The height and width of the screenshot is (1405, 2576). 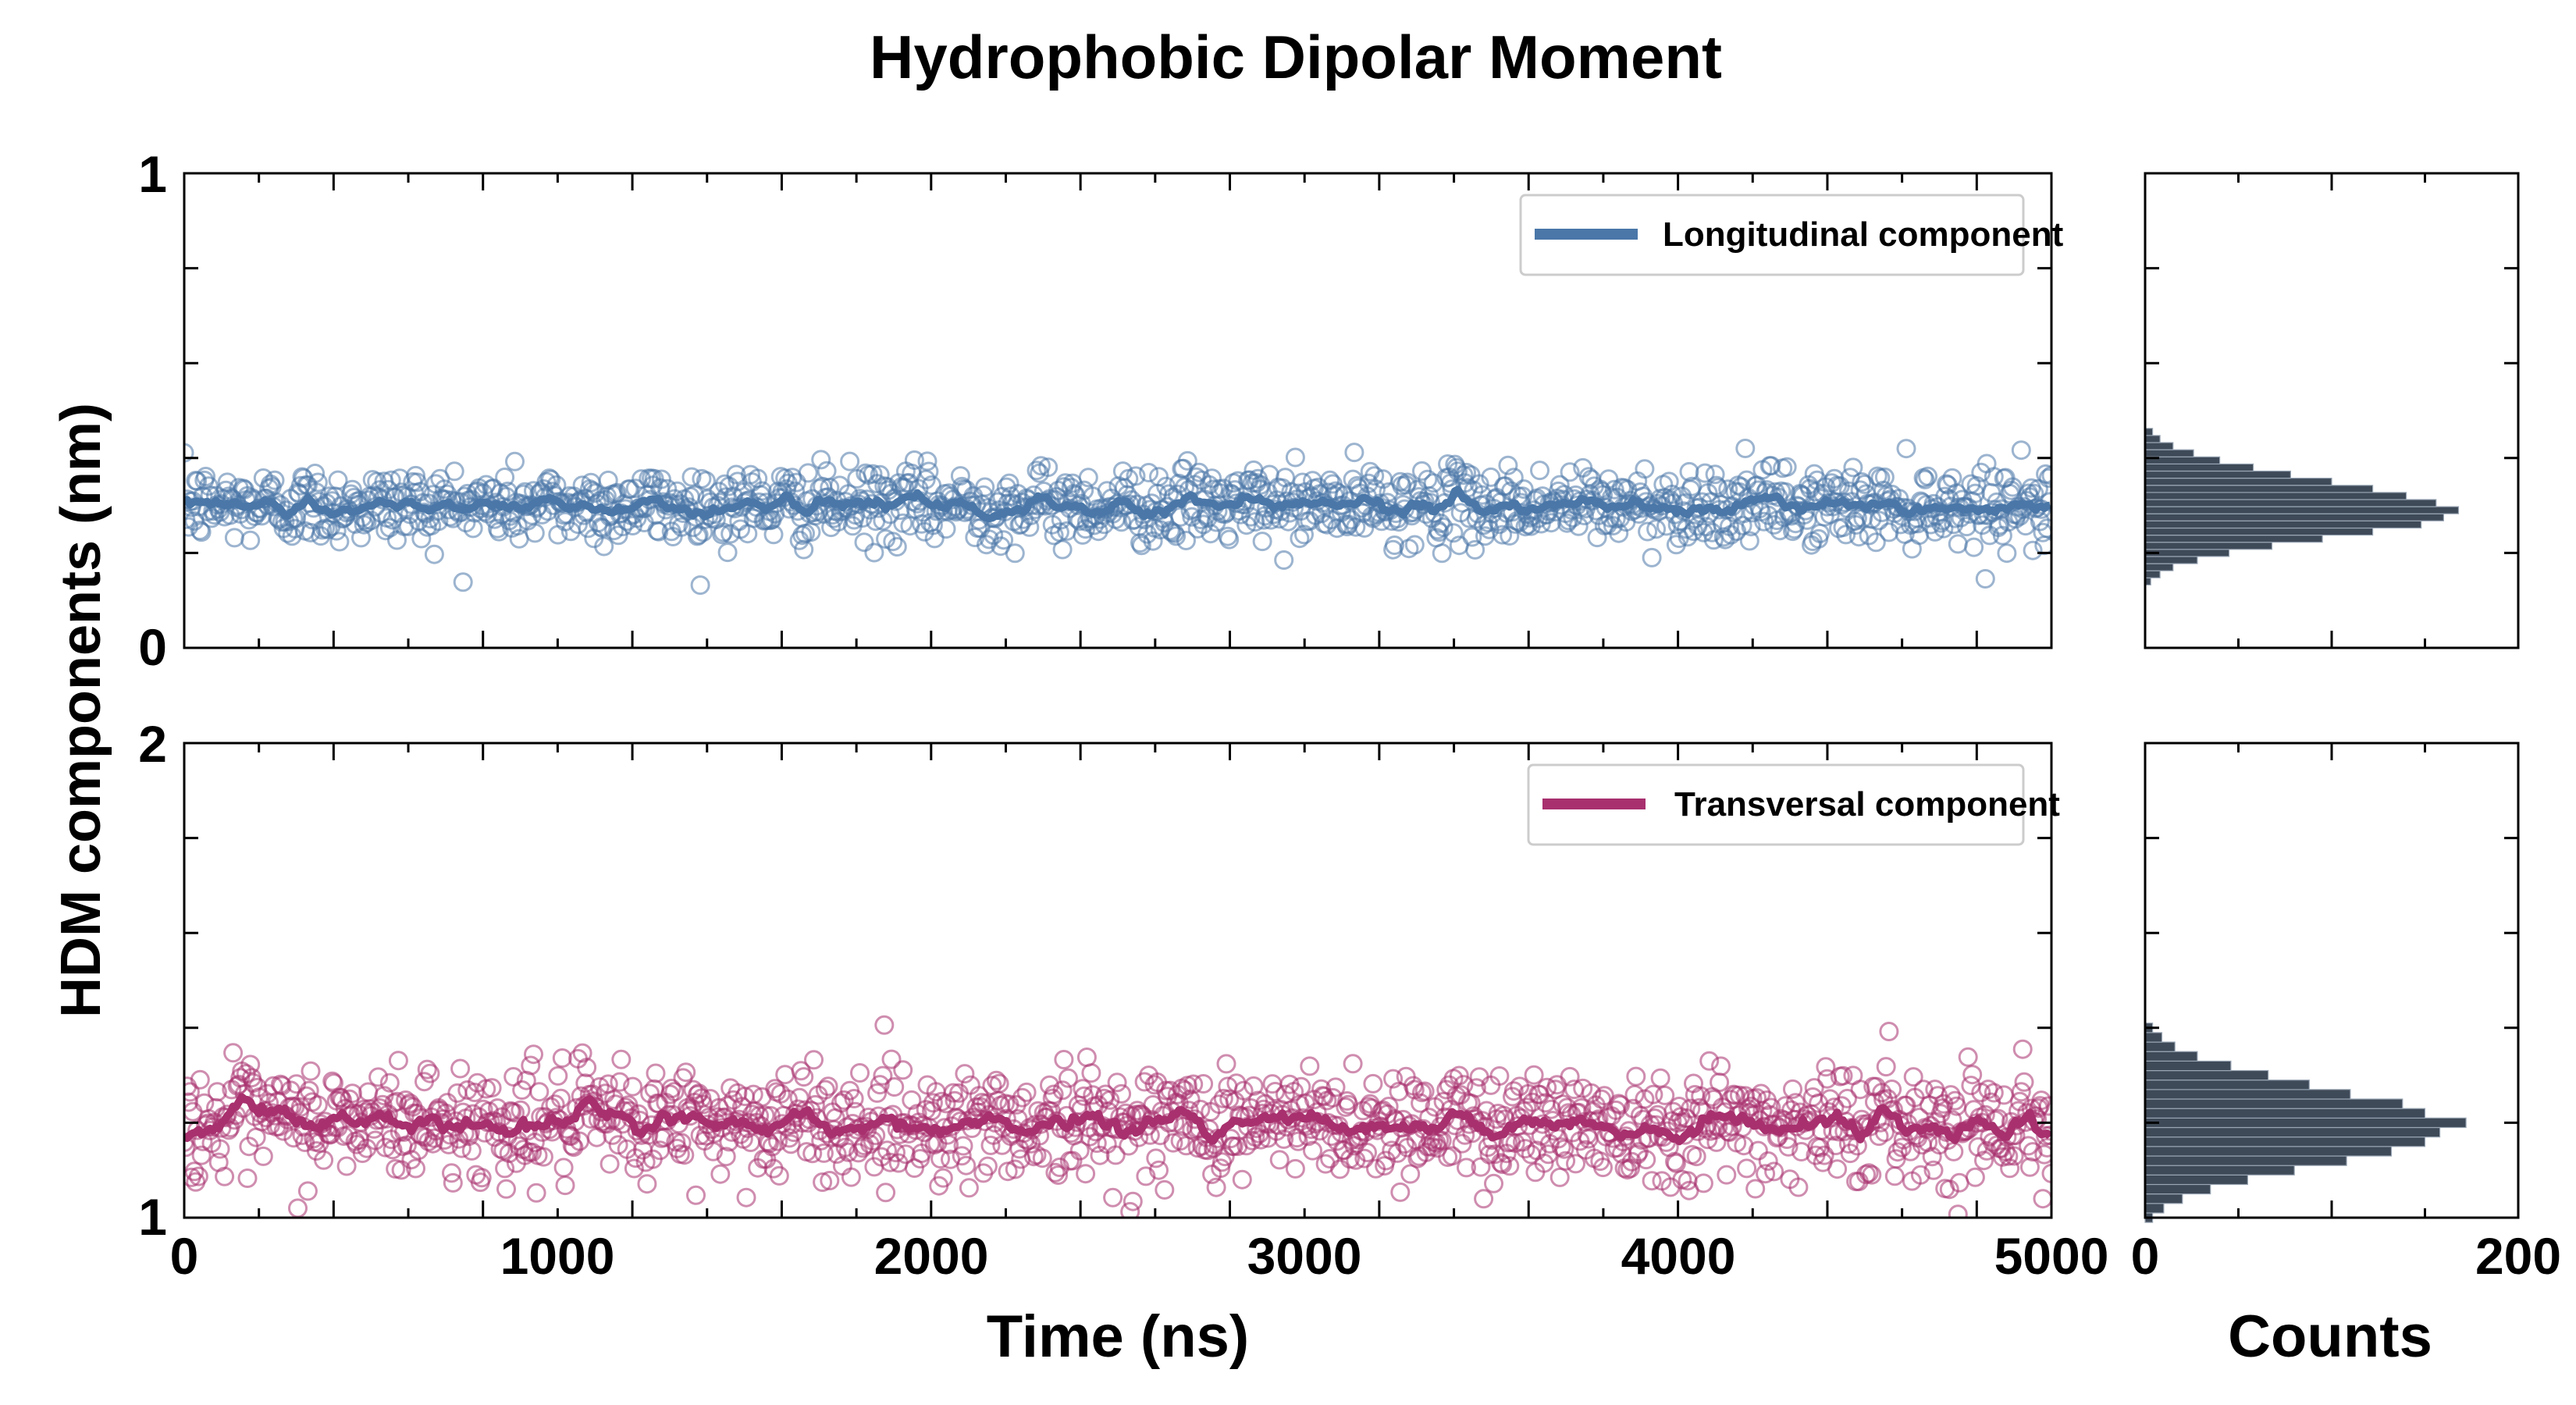 I want to click on transversal-histogram-bars, so click(x=2305, y=1123).